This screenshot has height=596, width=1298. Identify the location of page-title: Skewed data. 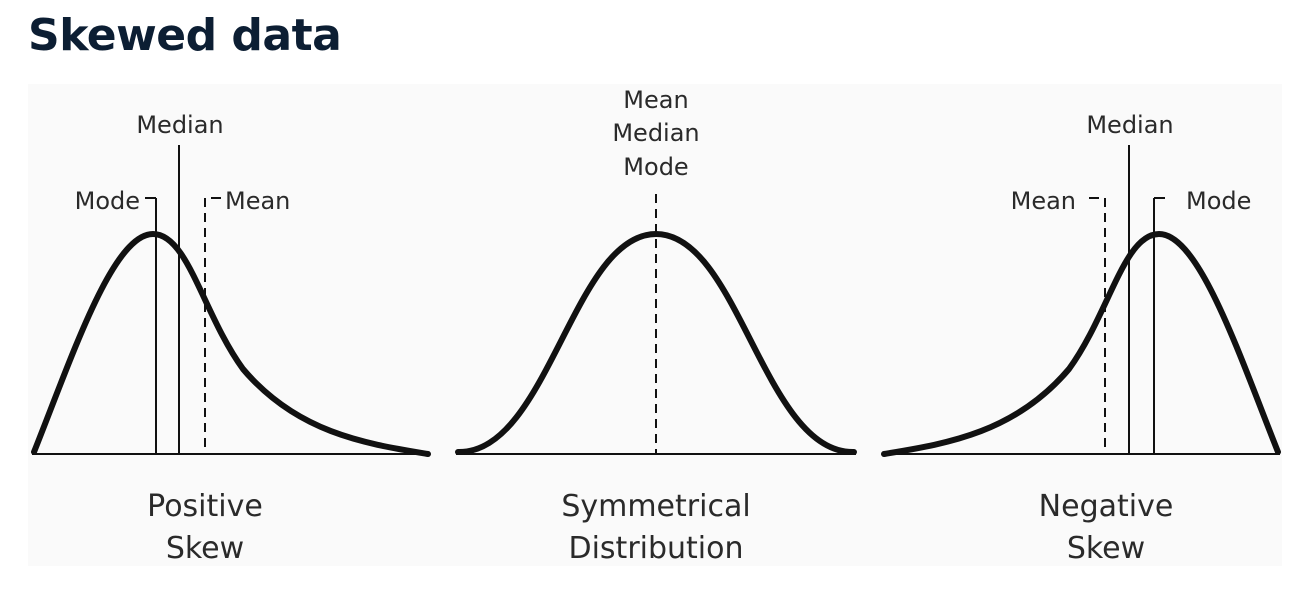
(185, 35).